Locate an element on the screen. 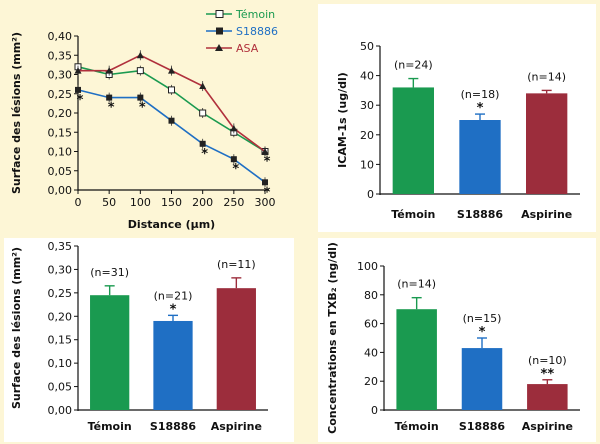 This screenshot has height=444, width=600. x-tick-label: 100 is located at coordinates (140, 202).